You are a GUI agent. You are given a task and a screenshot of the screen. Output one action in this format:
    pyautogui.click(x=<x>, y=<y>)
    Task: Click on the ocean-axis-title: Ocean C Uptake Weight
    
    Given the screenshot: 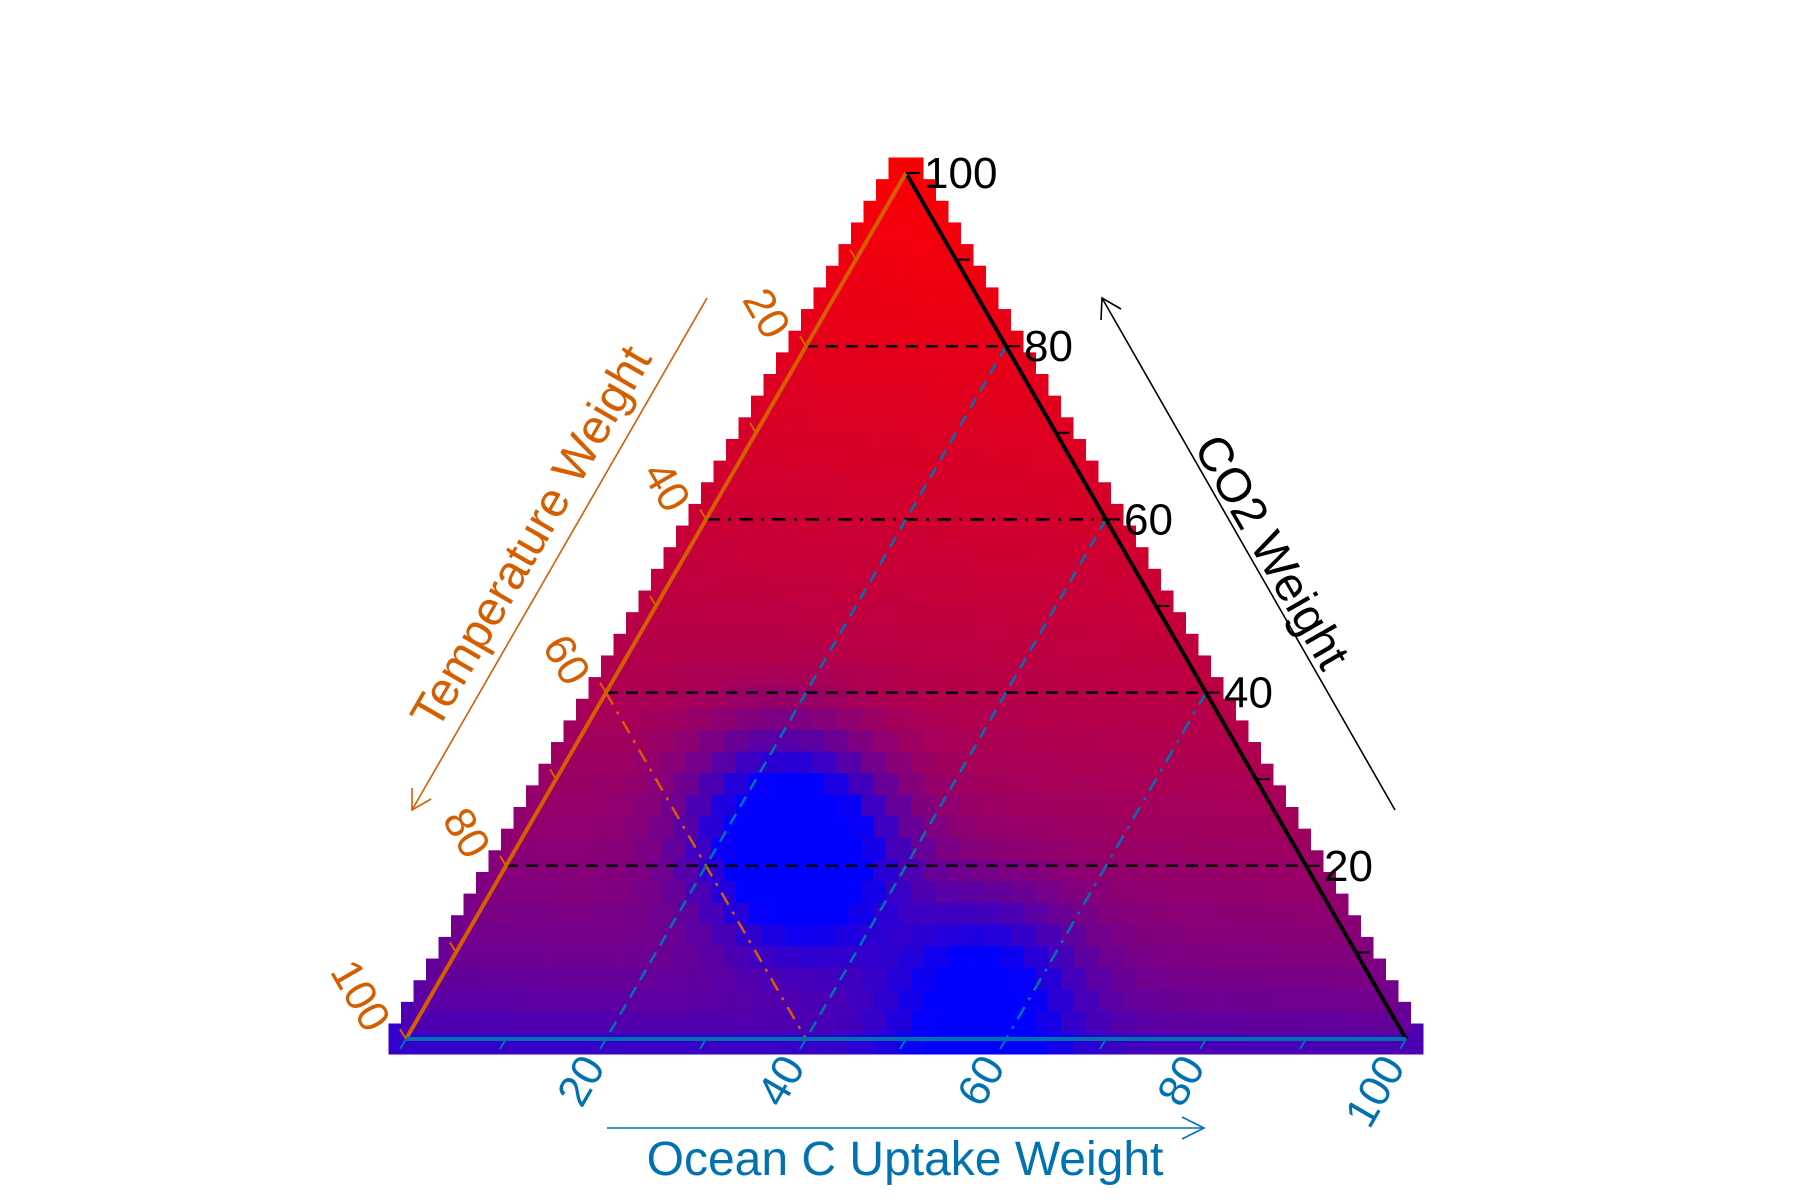 What is the action you would take?
    pyautogui.click(x=905, y=1159)
    